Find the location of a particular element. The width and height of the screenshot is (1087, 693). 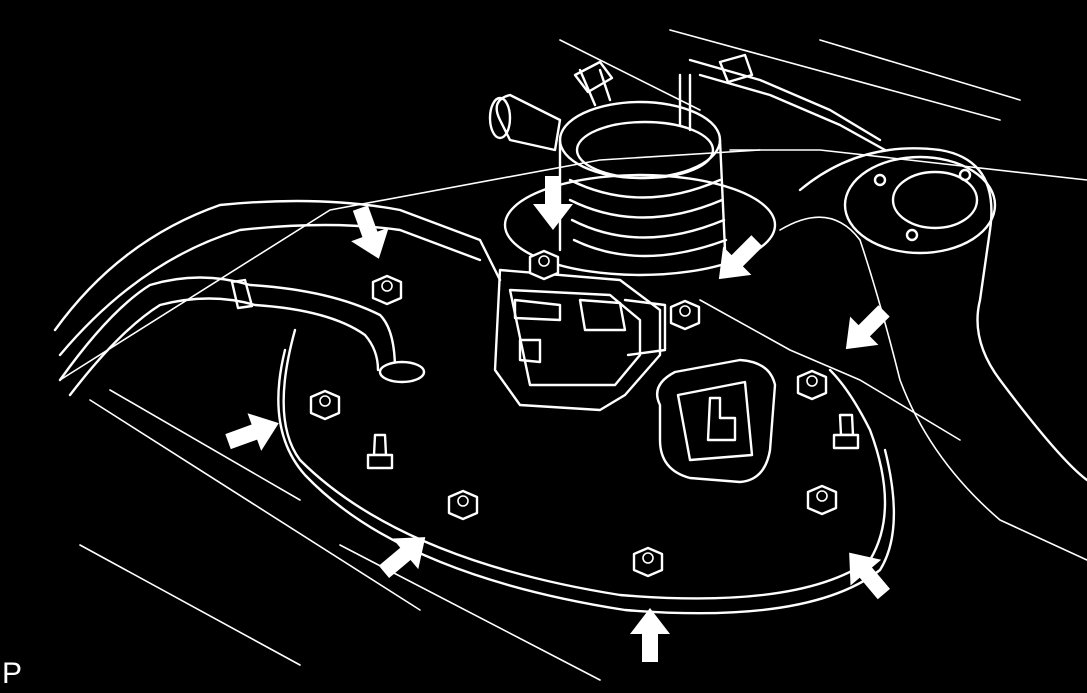

figure-code-label: P is located at coordinates (12, 673).